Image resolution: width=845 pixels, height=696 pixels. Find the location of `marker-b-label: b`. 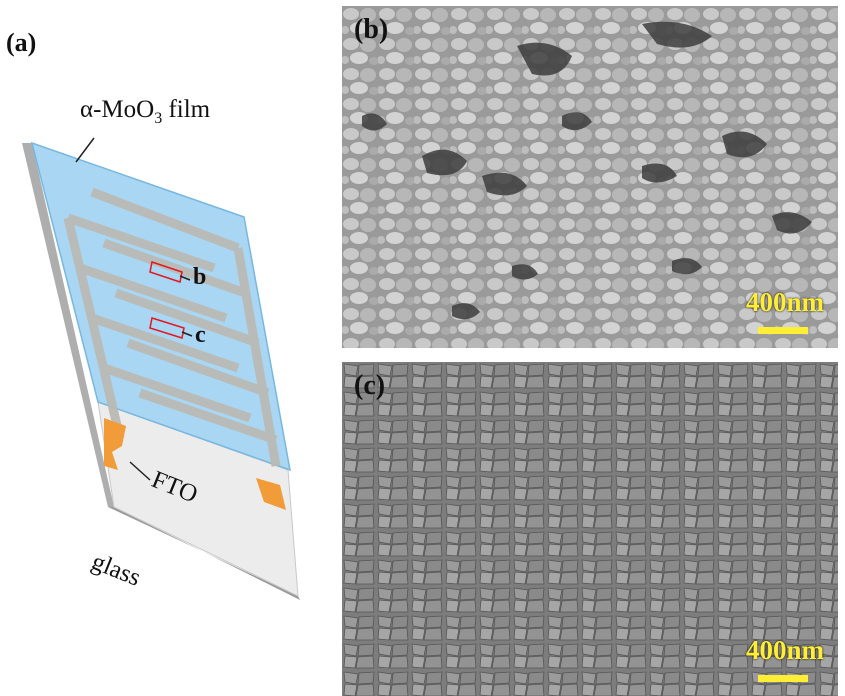

marker-b-label: b is located at coordinates (200, 277).